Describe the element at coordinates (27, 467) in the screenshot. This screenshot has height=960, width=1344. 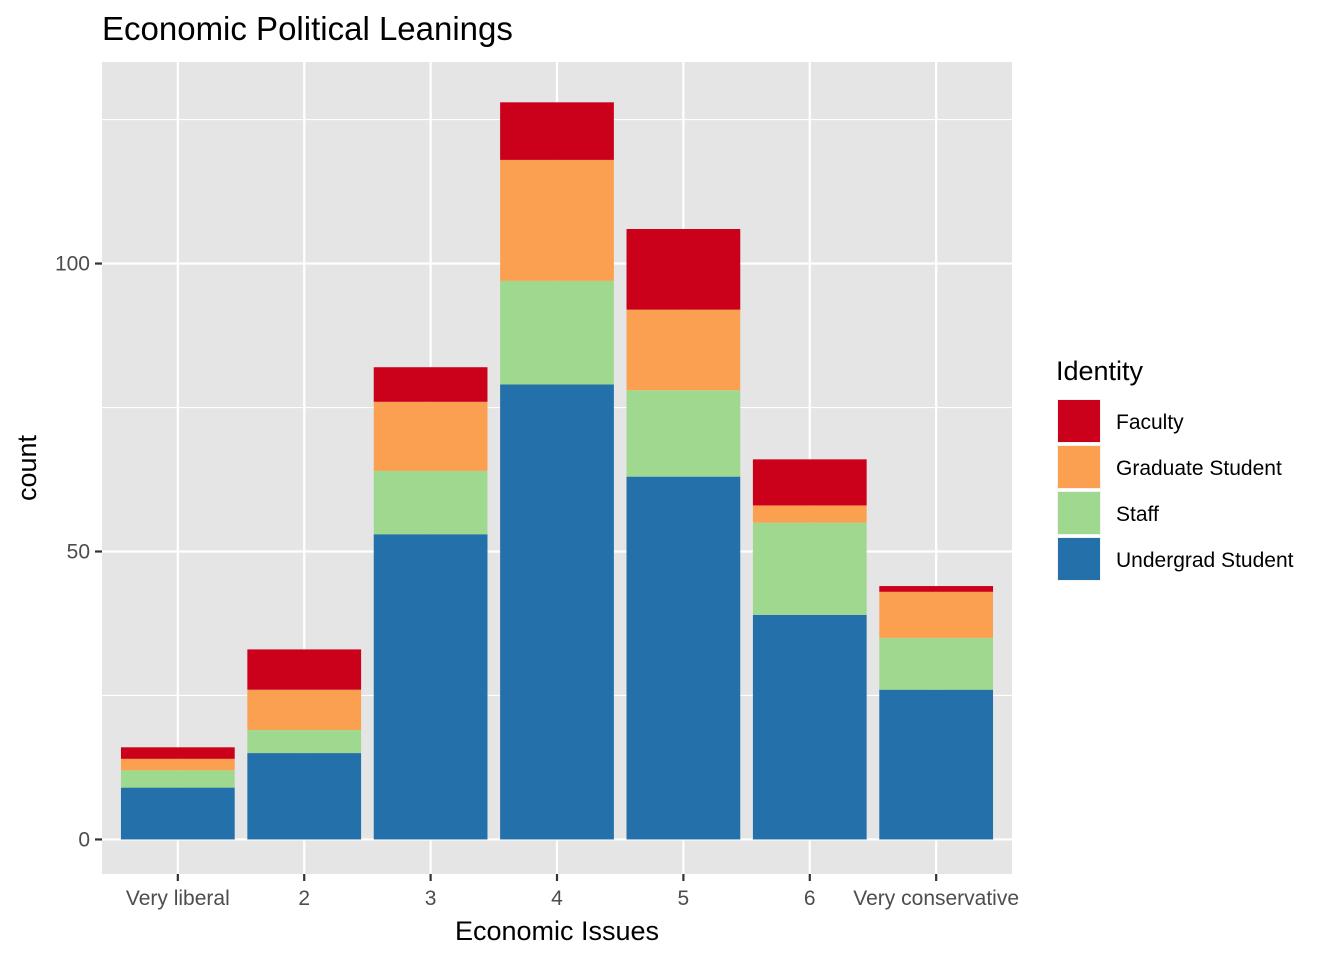
I see `y-axis-title: count` at that location.